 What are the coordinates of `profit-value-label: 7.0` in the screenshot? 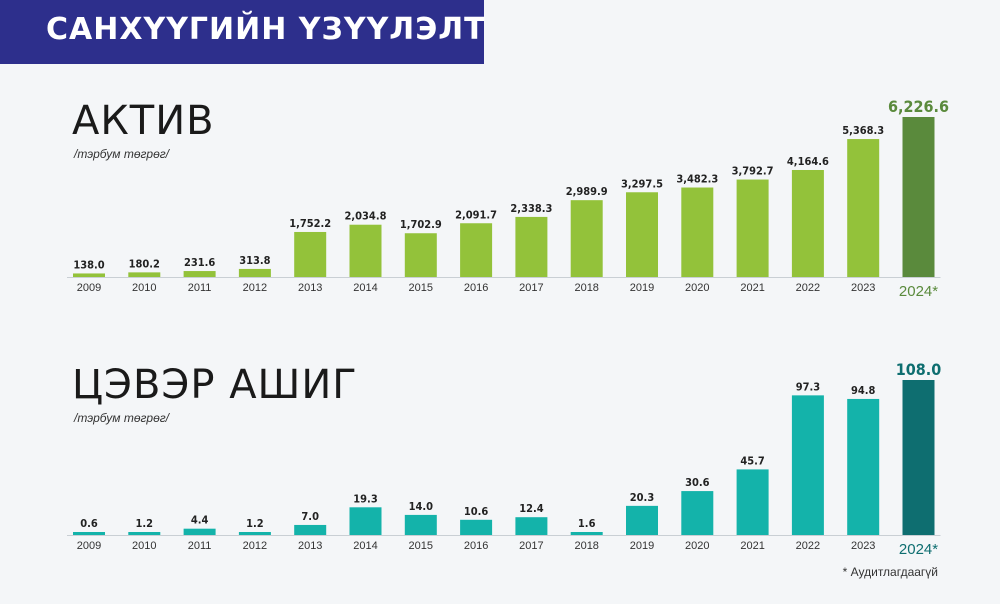 It's located at (310, 516).